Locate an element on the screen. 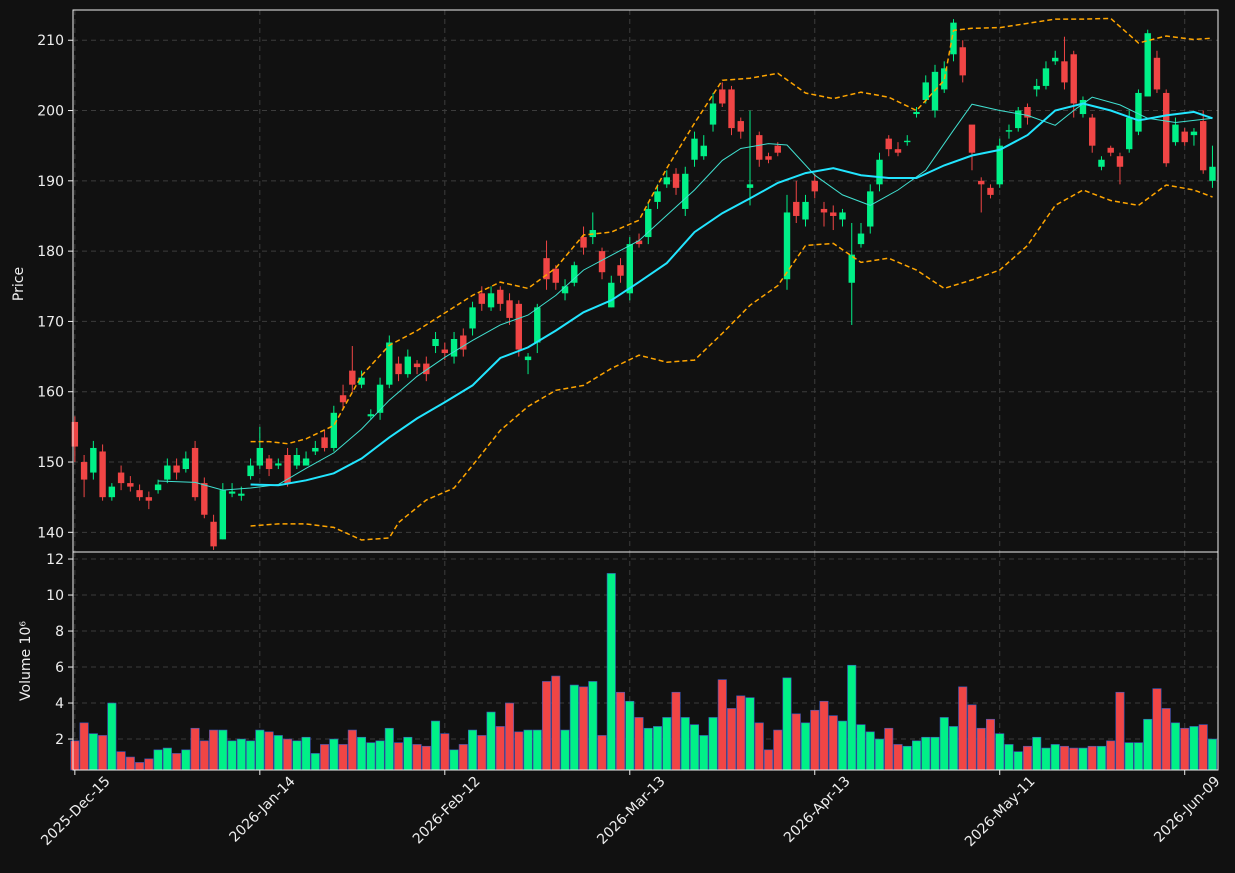 The image size is (1235, 873). y-tick-label: 200 is located at coordinates (50, 112).